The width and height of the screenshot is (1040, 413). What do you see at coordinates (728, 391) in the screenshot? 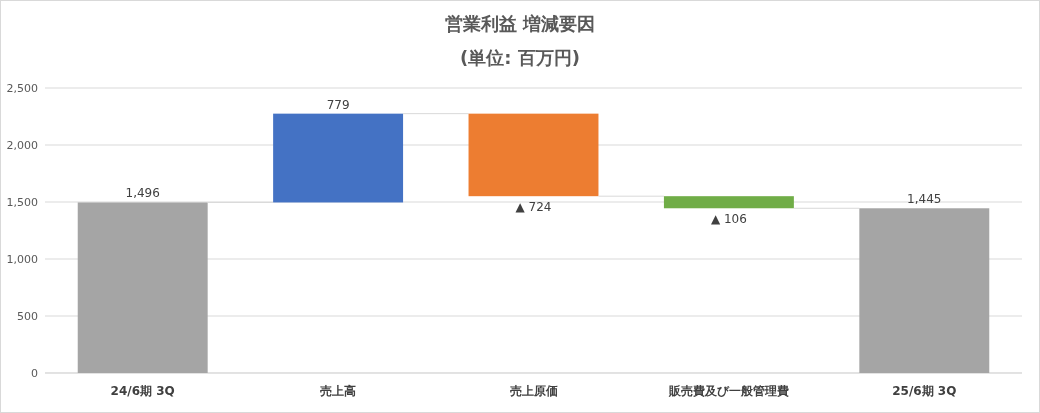
I see `x-tick-label: 販売費及び一般管理費` at bounding box center [728, 391].